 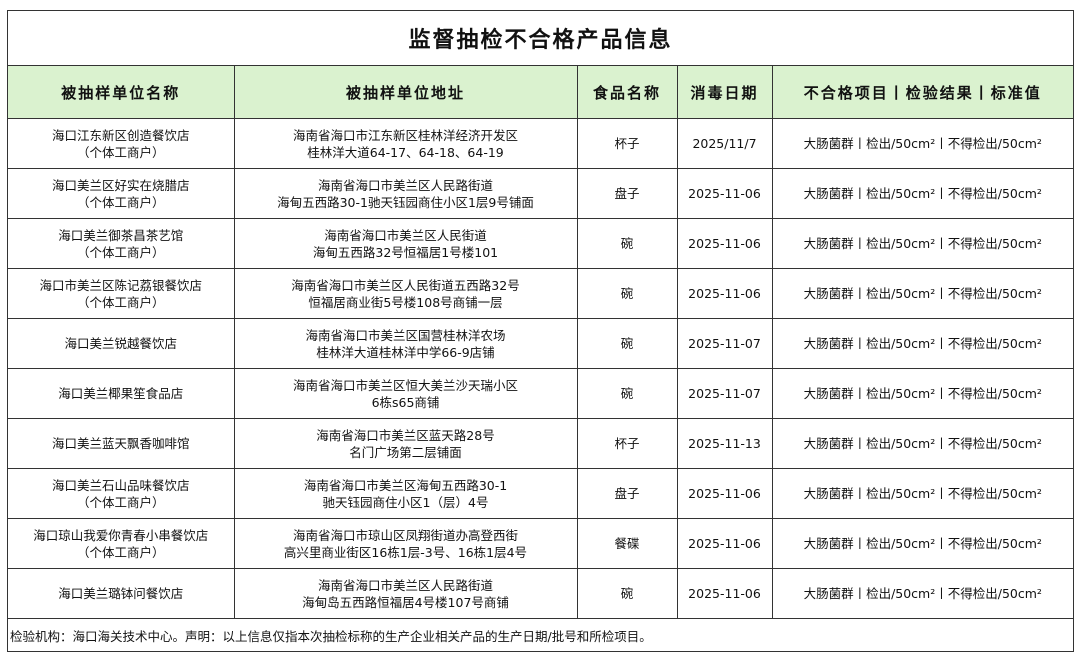 I want to click on cell-disinfection-date-line: 2025-11-07, so click(x=724, y=393).